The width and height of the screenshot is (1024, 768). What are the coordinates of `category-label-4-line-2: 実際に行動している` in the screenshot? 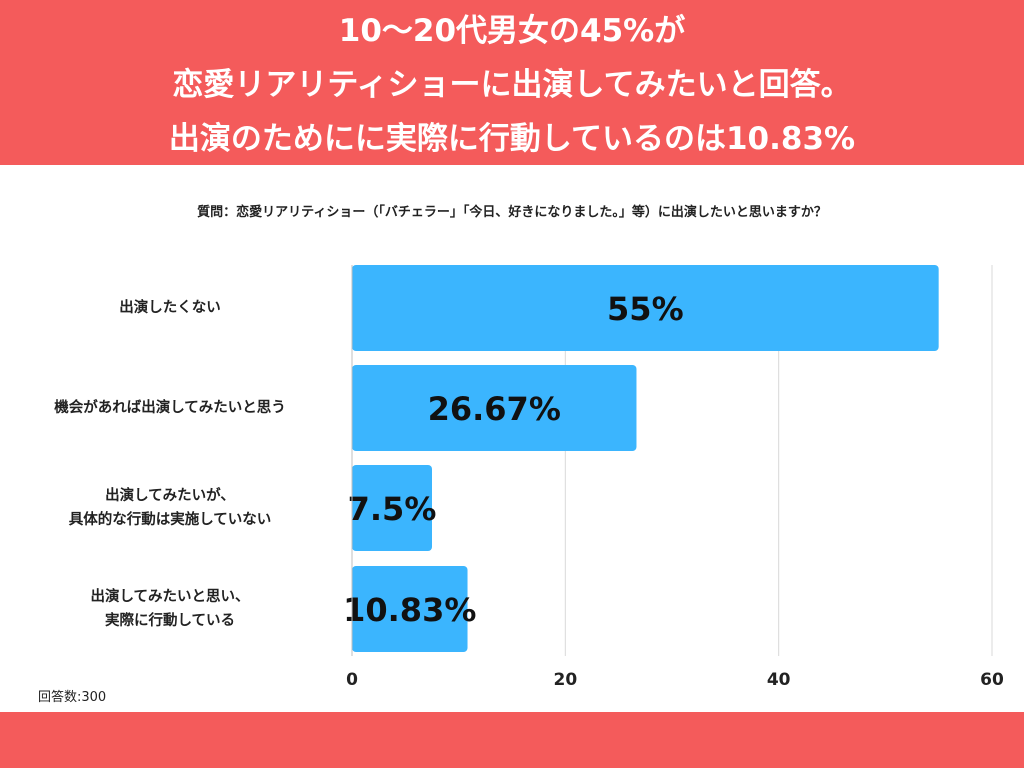 It's located at (170, 621).